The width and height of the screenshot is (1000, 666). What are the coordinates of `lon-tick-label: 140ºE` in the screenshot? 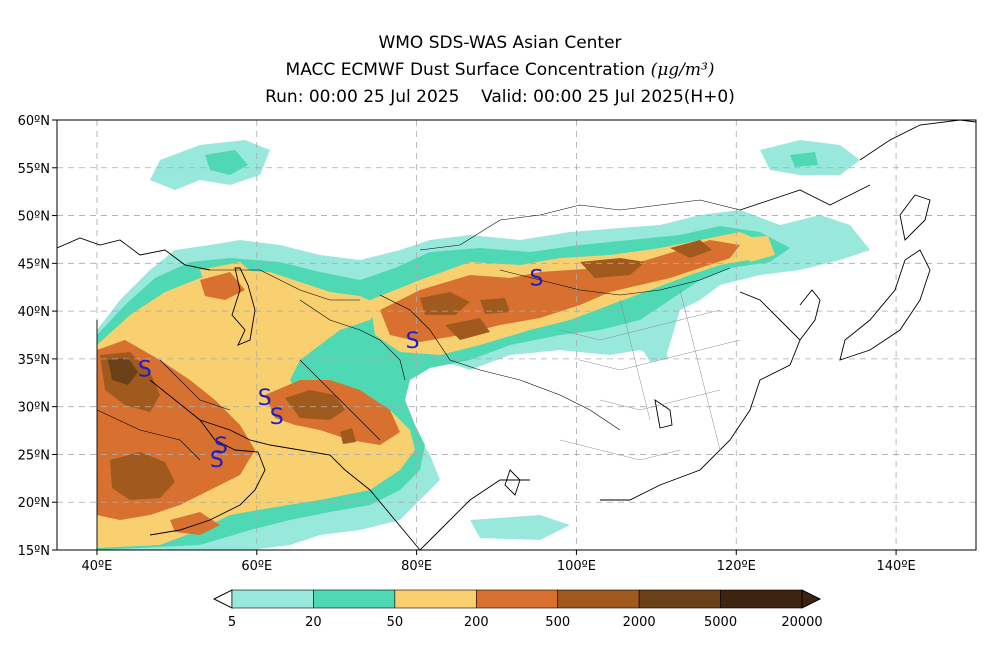 It's located at (896, 566).